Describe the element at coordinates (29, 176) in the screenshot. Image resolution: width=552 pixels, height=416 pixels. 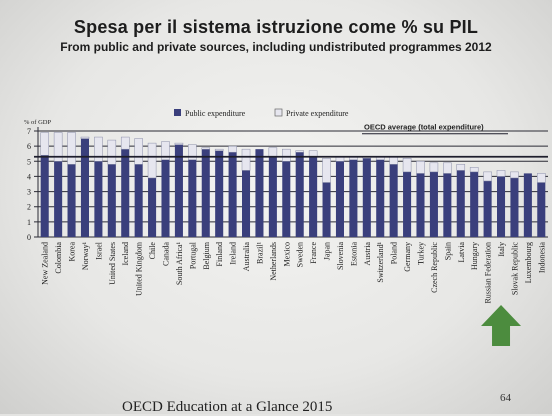
I see `y-tick-label: 4` at that location.